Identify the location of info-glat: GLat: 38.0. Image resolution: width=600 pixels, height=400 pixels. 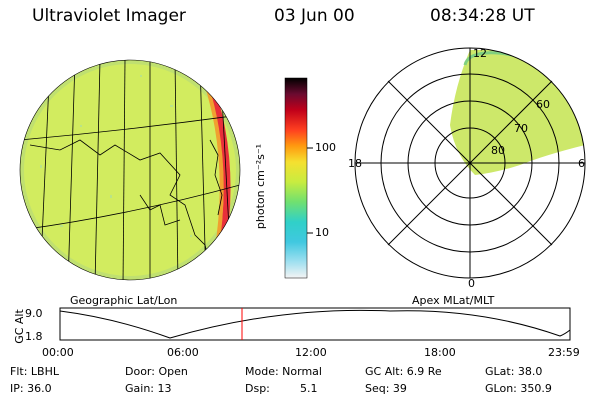
(514, 371).